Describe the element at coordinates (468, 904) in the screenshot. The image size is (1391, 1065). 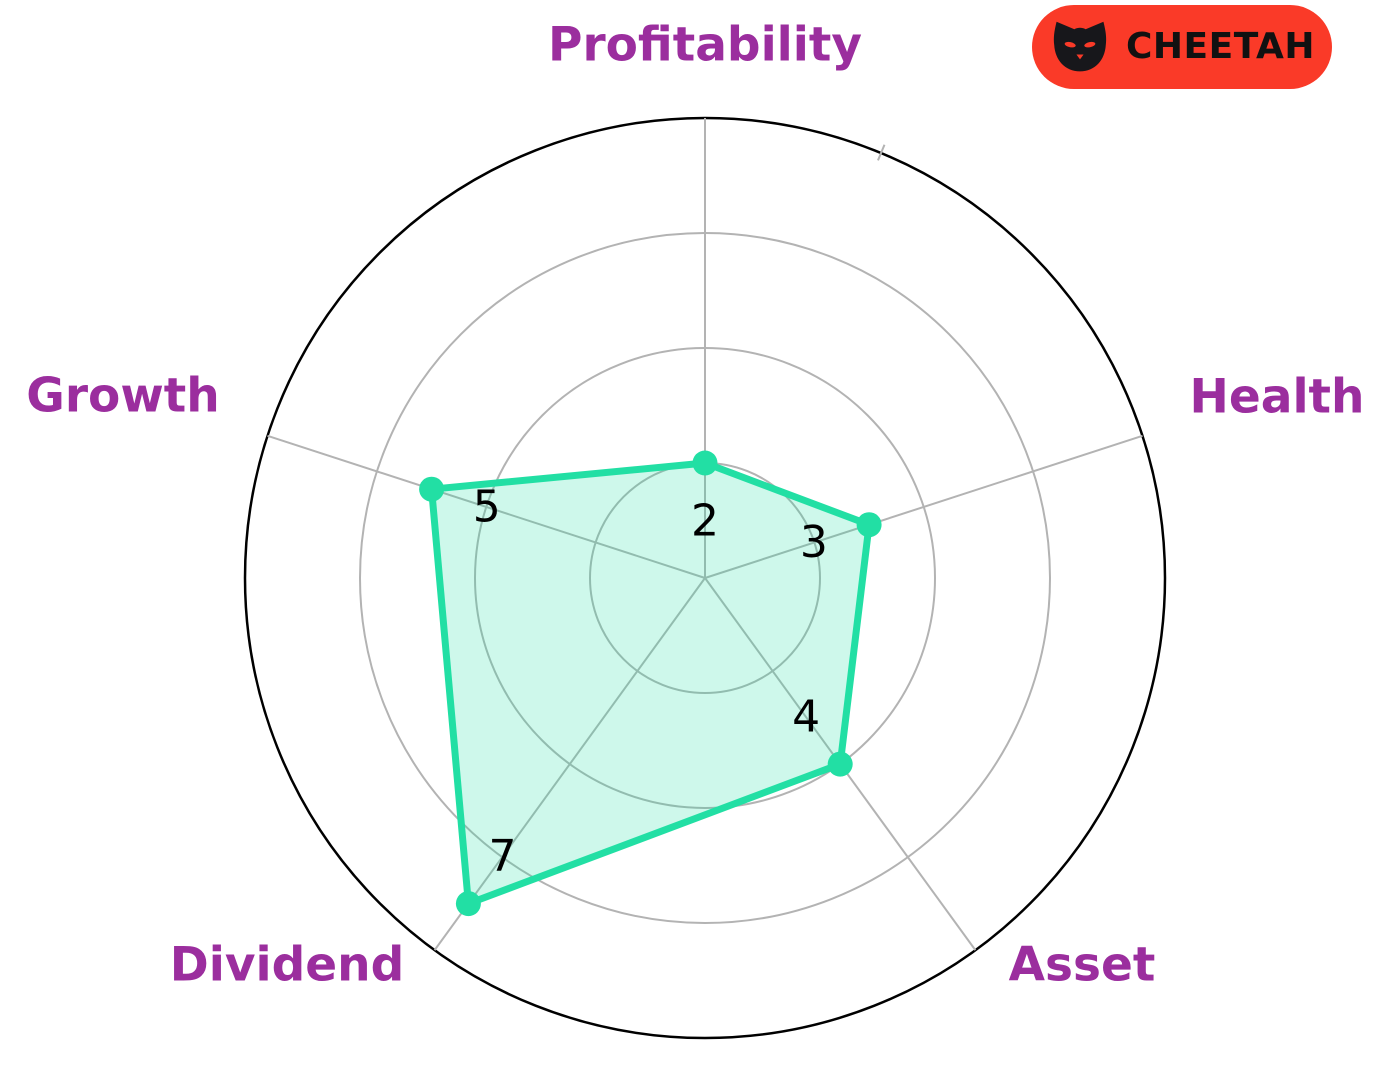
I see `data-point-dividend` at that location.